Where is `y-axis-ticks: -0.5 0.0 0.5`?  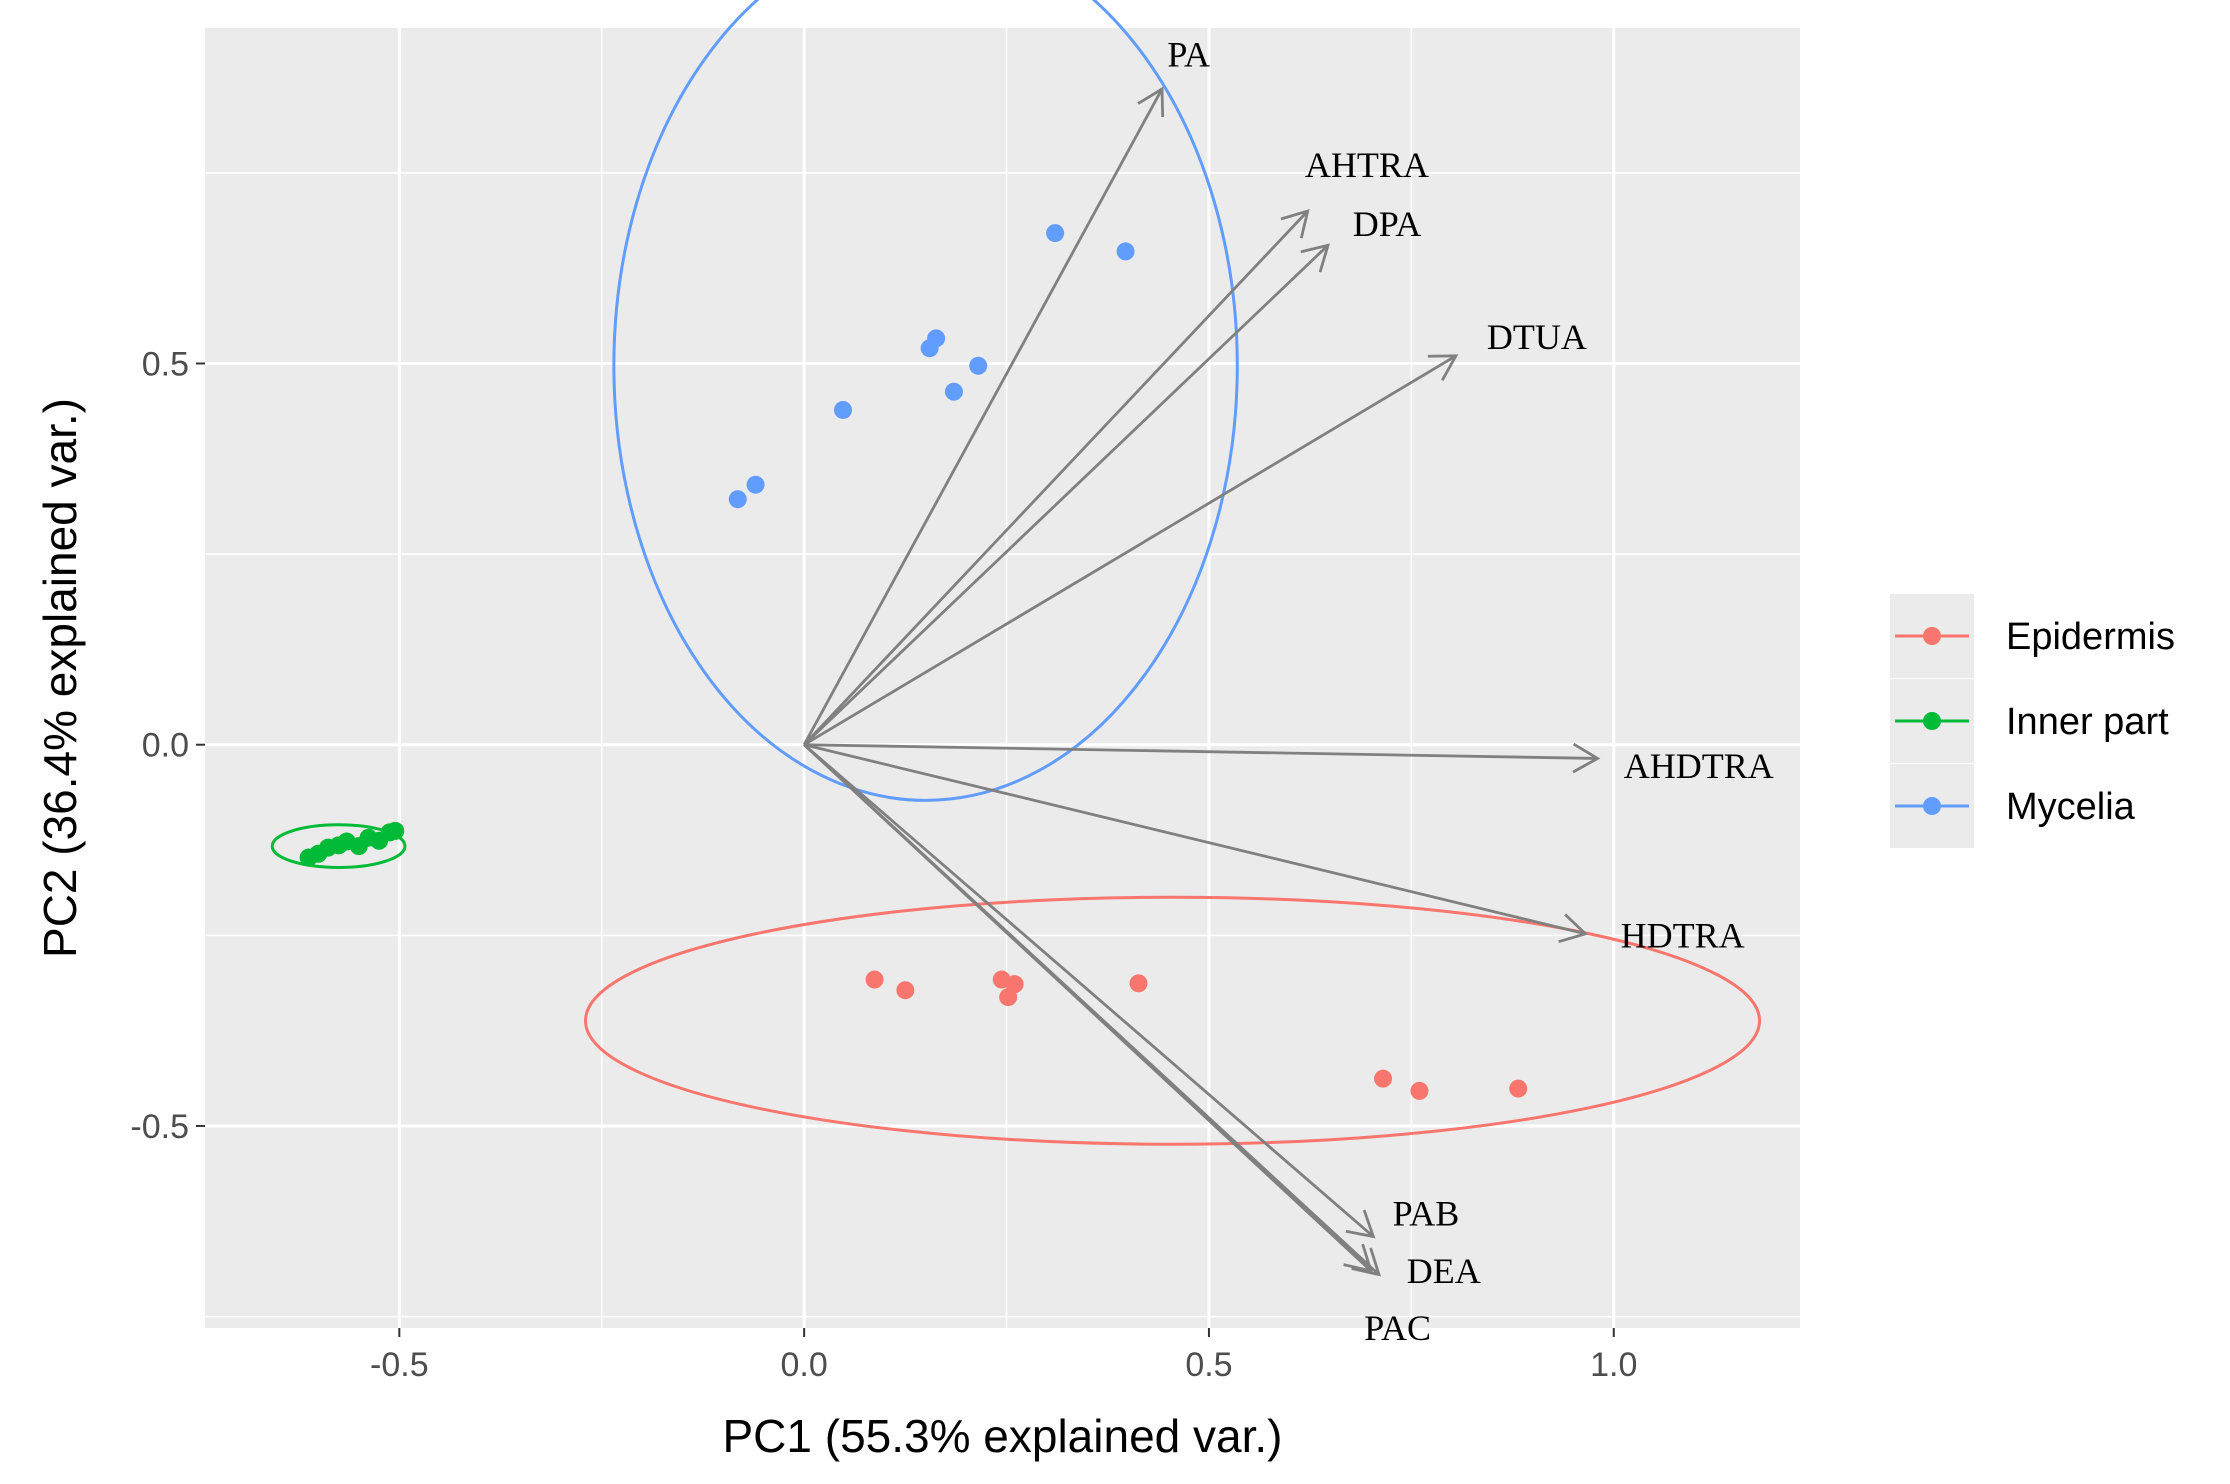
y-axis-ticks: -0.5 0.0 0.5 is located at coordinates (167, 745).